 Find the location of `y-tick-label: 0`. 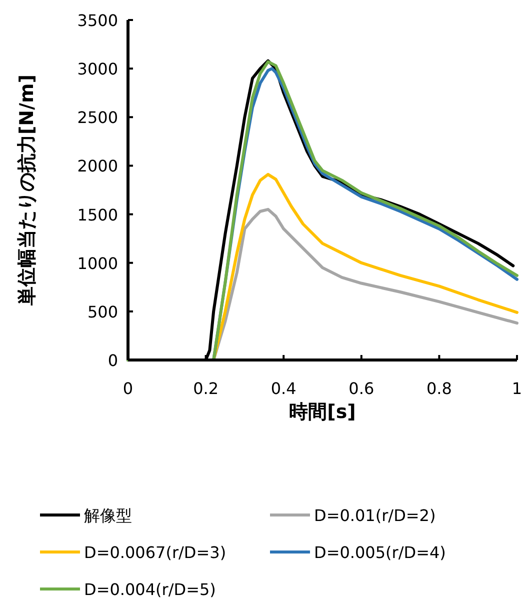

y-tick-label: 0 is located at coordinates (113, 360).